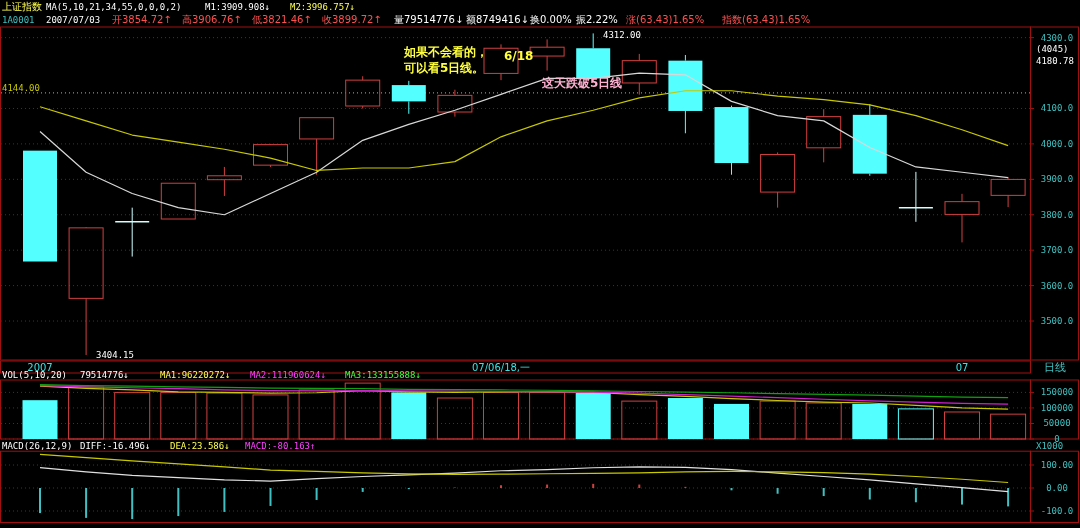  Describe the element at coordinates (1055, 61) in the screenshot. I see `text: 4180.78` at that location.